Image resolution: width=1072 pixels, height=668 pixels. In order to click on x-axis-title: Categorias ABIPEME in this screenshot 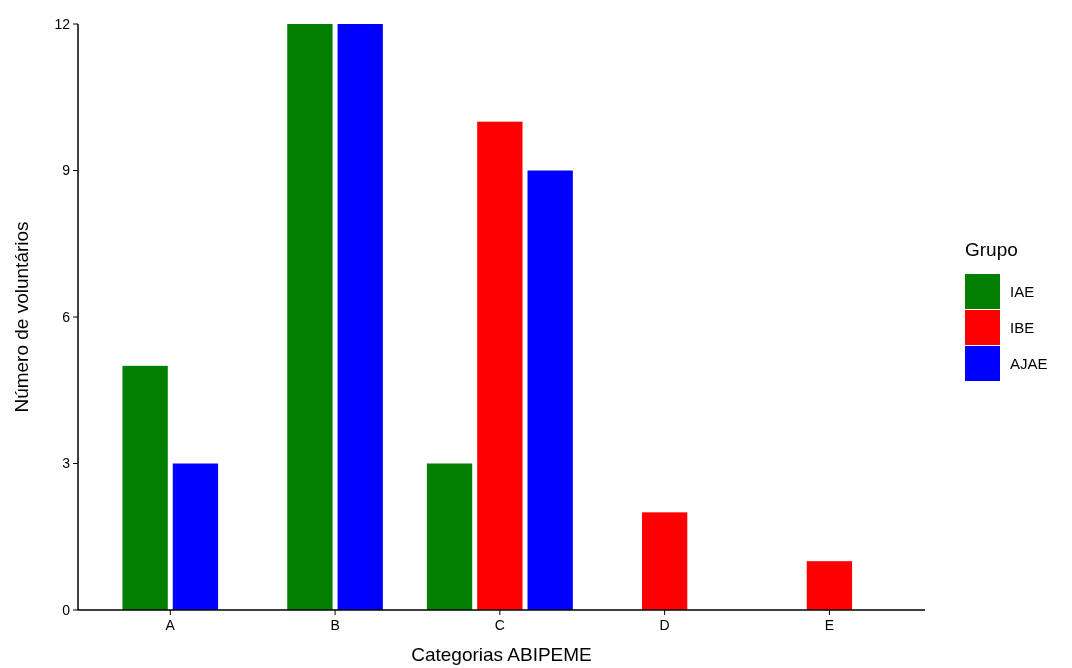, I will do `click(501, 654)`.